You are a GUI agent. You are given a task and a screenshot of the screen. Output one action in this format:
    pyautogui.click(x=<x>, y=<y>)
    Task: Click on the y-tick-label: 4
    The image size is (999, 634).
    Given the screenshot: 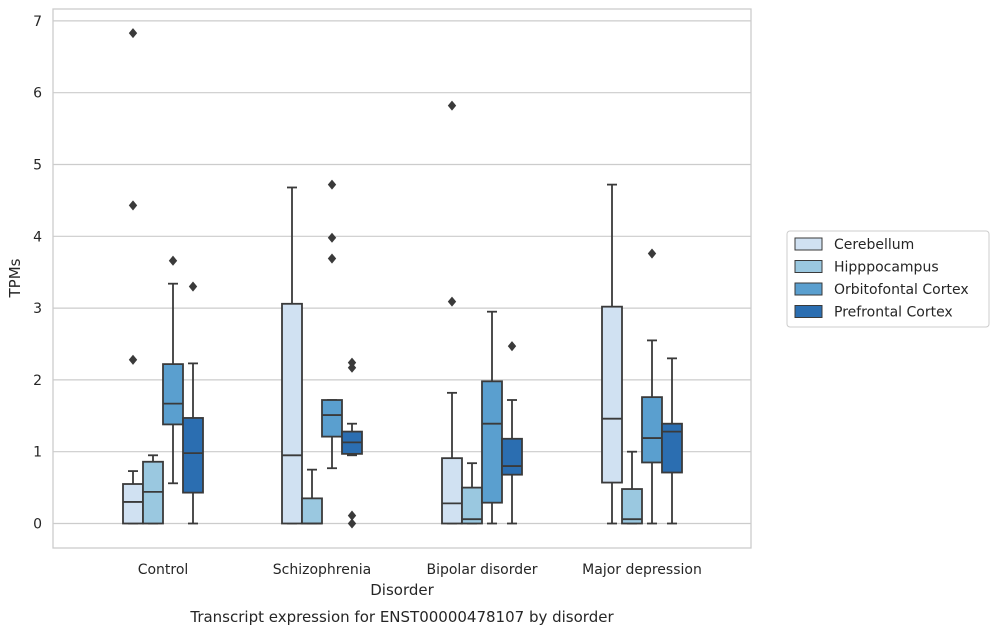 What is the action you would take?
    pyautogui.click(x=37, y=237)
    